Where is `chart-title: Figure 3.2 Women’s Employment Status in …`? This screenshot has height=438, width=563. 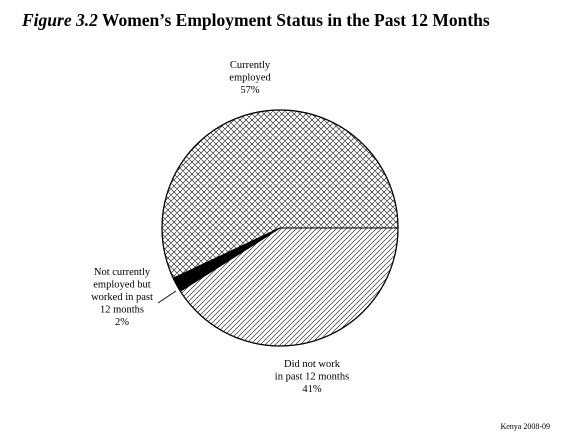
chart-title: Figure 3.2 Women’s Employment Status in … is located at coordinates (287, 20).